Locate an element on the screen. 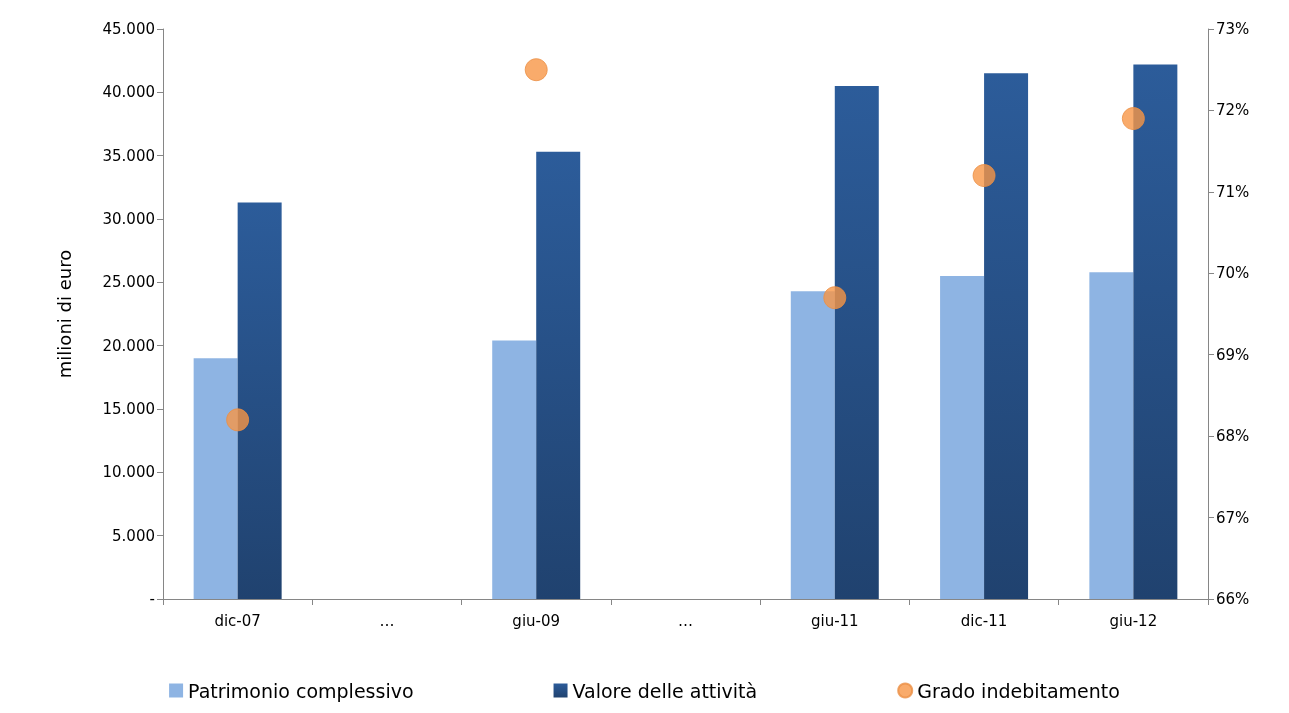 The height and width of the screenshot is (713, 1289). y-tick-label: 10.000 is located at coordinates (128, 472).